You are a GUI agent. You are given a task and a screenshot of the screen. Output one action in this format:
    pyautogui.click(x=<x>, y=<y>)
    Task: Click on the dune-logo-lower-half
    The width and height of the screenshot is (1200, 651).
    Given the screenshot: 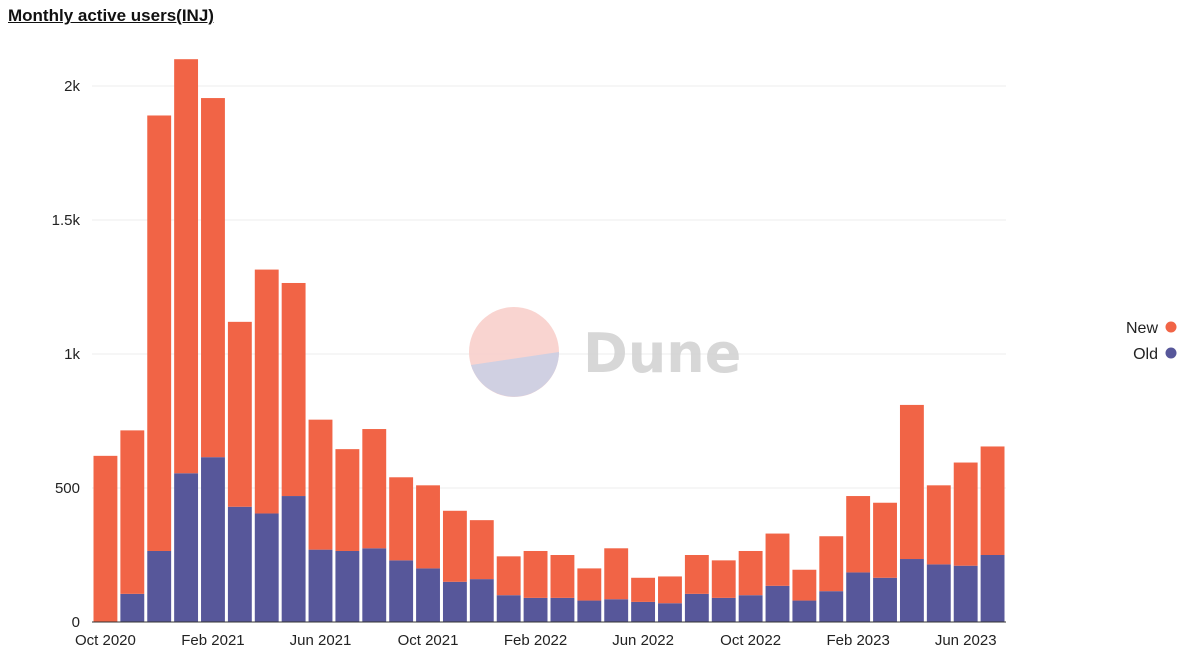 What is the action you would take?
    pyautogui.click(x=515, y=374)
    